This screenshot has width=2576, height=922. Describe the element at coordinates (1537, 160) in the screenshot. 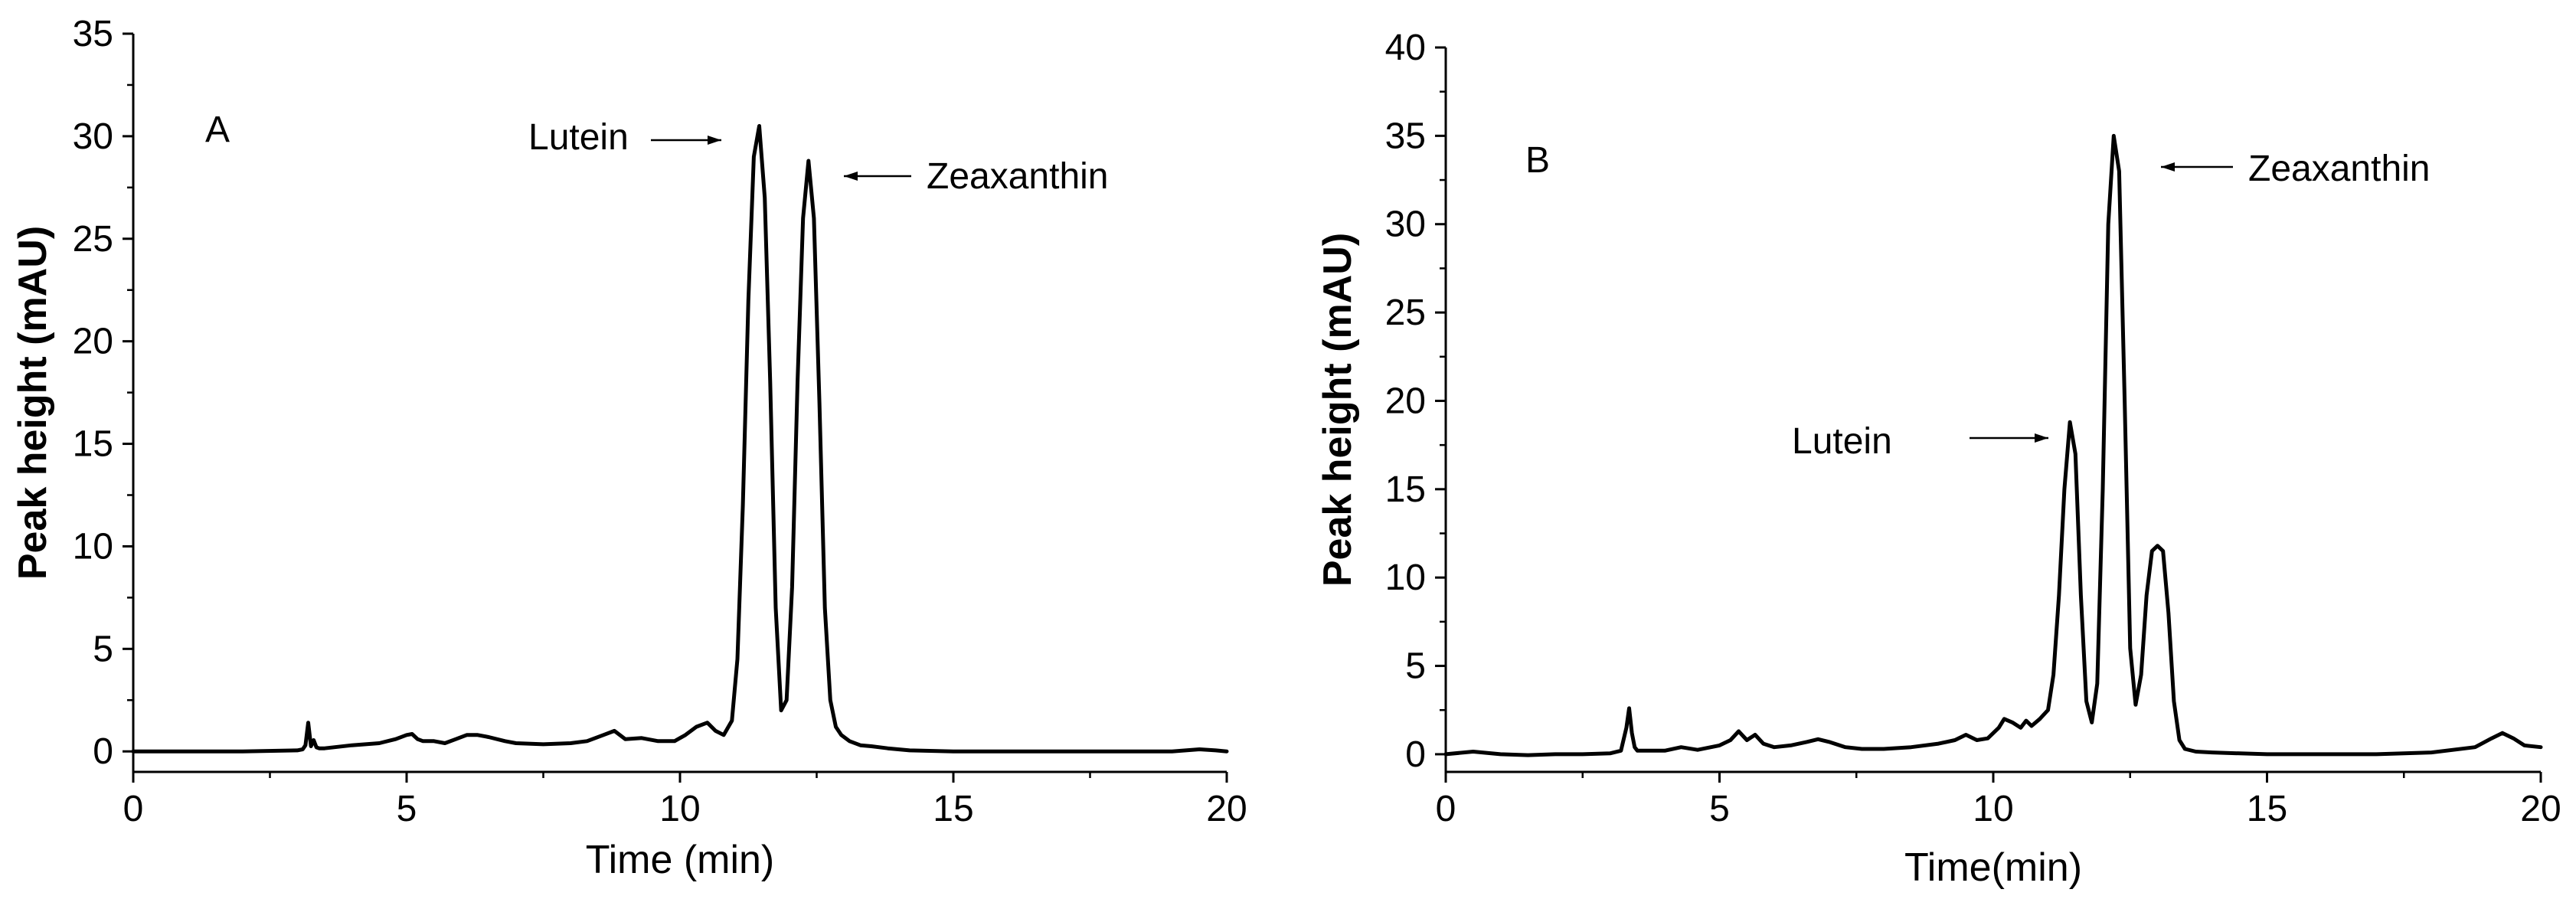

I see `panel-label: B` at that location.